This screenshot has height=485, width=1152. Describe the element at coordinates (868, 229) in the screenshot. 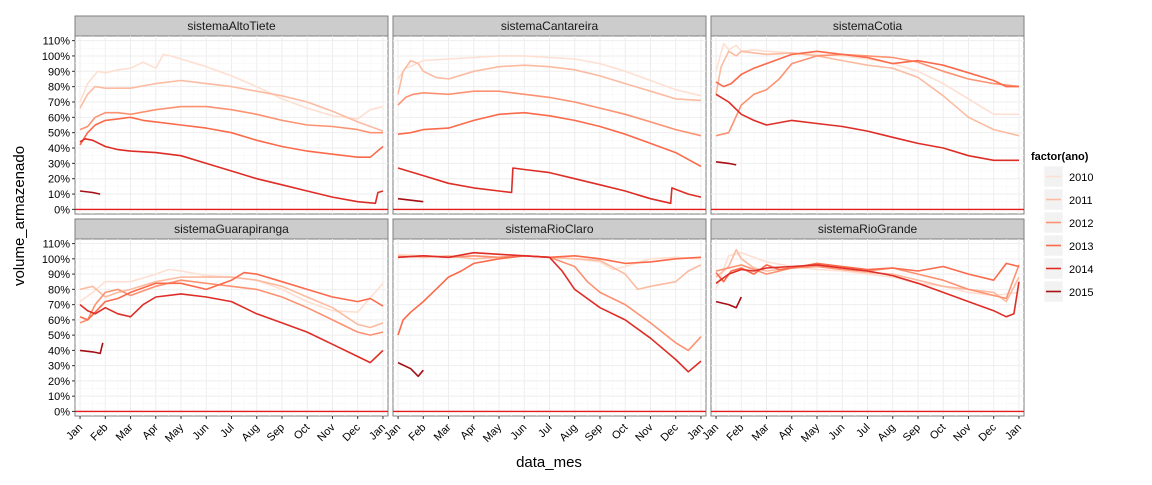

I see `panel-title: sistemaRioGrande` at that location.